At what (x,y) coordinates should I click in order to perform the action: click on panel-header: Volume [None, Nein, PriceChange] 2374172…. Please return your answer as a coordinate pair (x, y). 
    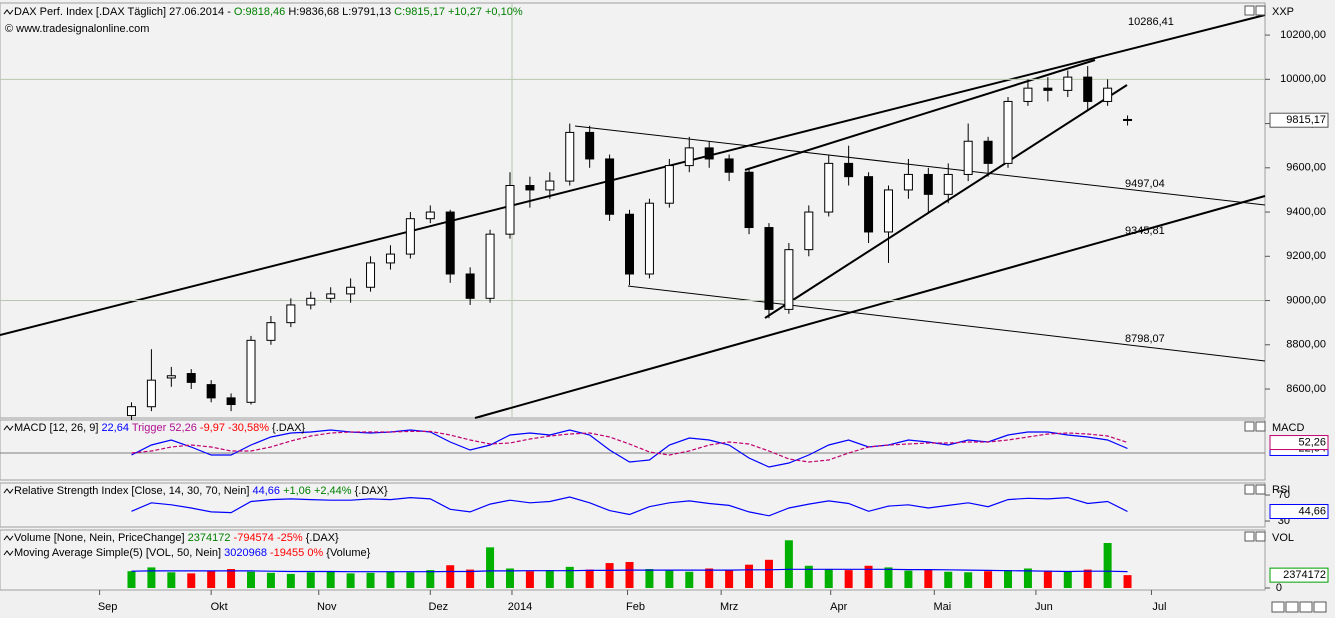
    Looking at the image, I should click on (176, 538).